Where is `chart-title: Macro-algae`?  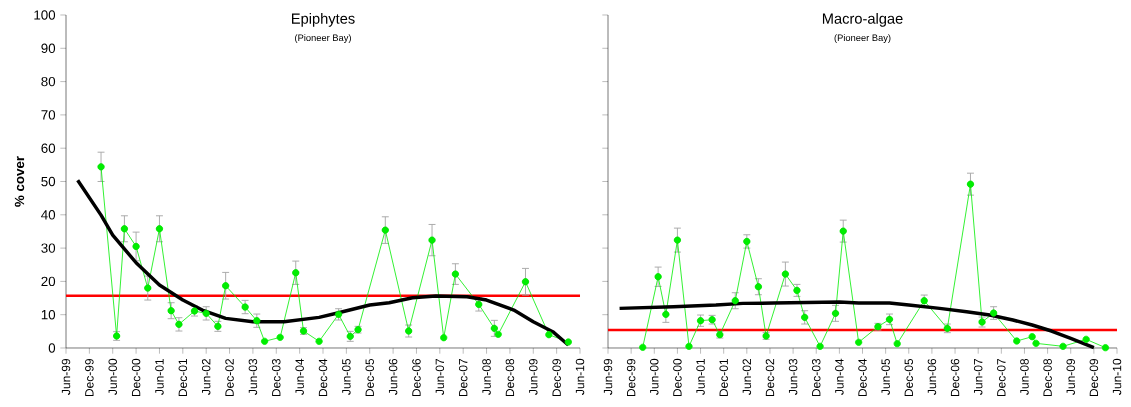
chart-title: Macro-algae is located at coordinates (862, 20).